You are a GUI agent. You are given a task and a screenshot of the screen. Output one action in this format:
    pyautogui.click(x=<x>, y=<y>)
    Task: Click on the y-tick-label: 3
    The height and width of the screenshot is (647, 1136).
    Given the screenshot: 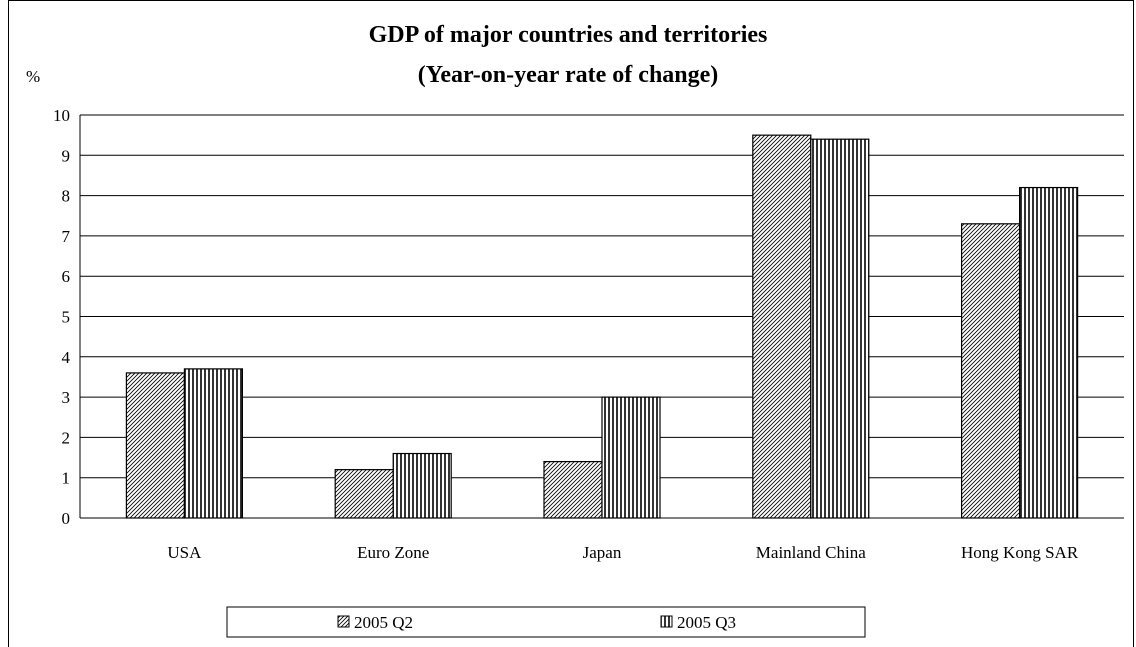 What is the action you would take?
    pyautogui.click(x=66, y=397)
    